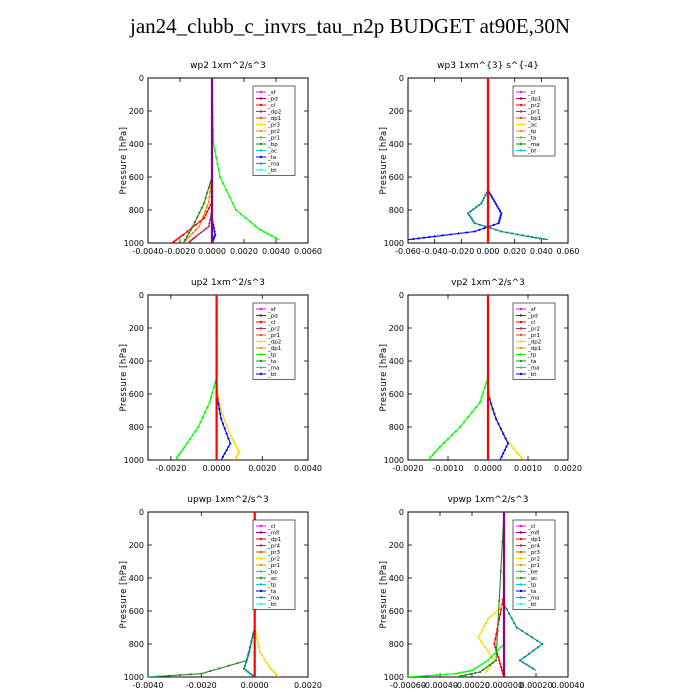 The image size is (700, 700). Describe the element at coordinates (273, 534) in the screenshot. I see `legend-entry: _mfl` at that location.